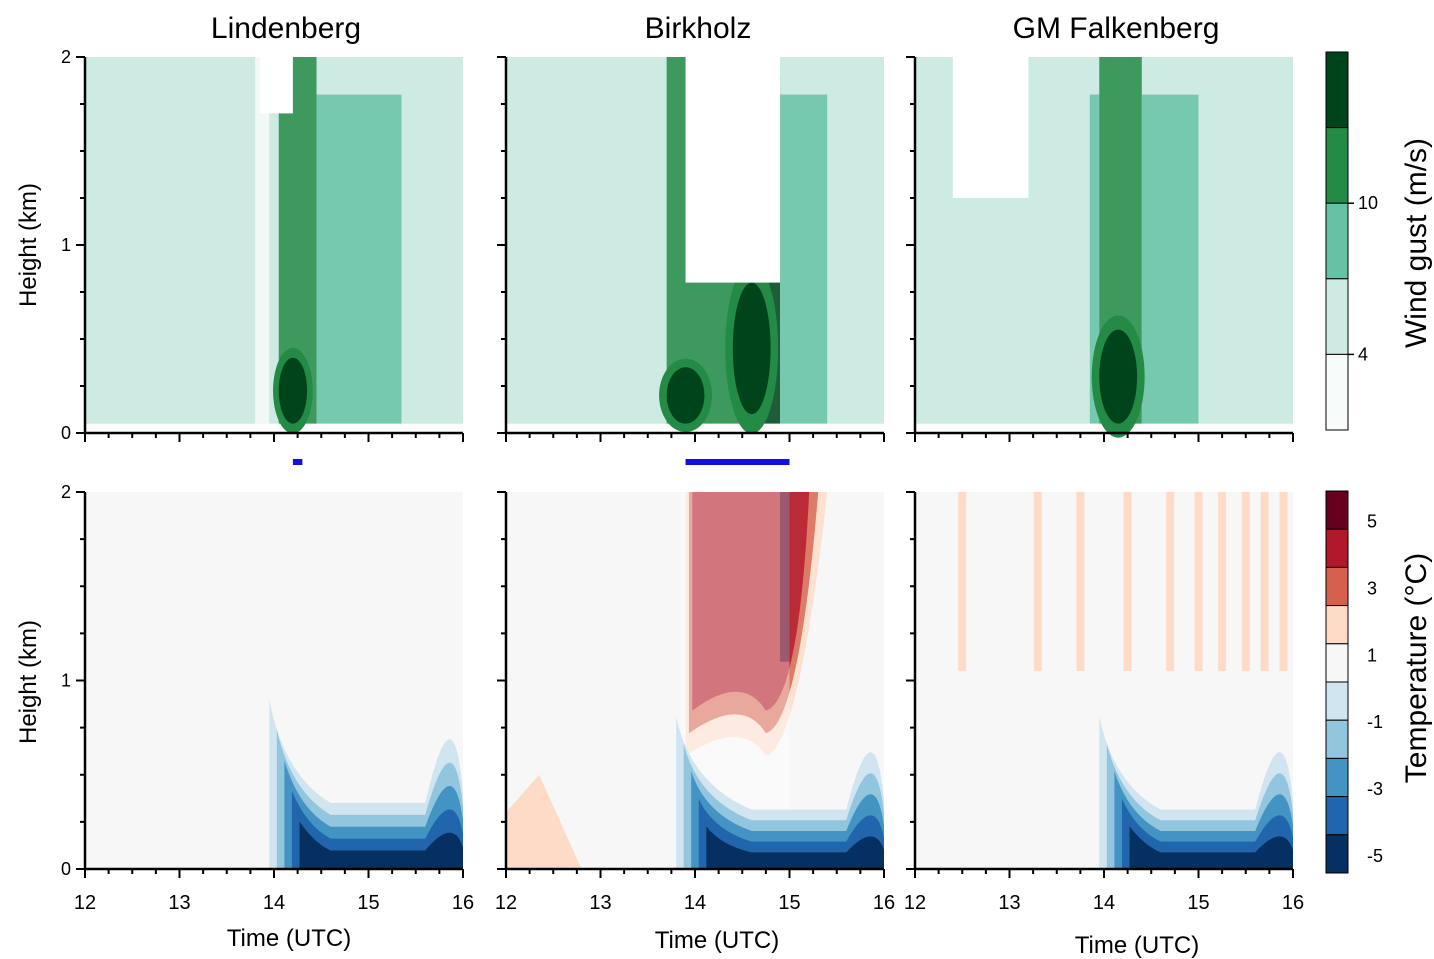  Describe the element at coordinates (717, 940) in the screenshot. I see `x-axis-label-middle: Time (UTC)` at that location.